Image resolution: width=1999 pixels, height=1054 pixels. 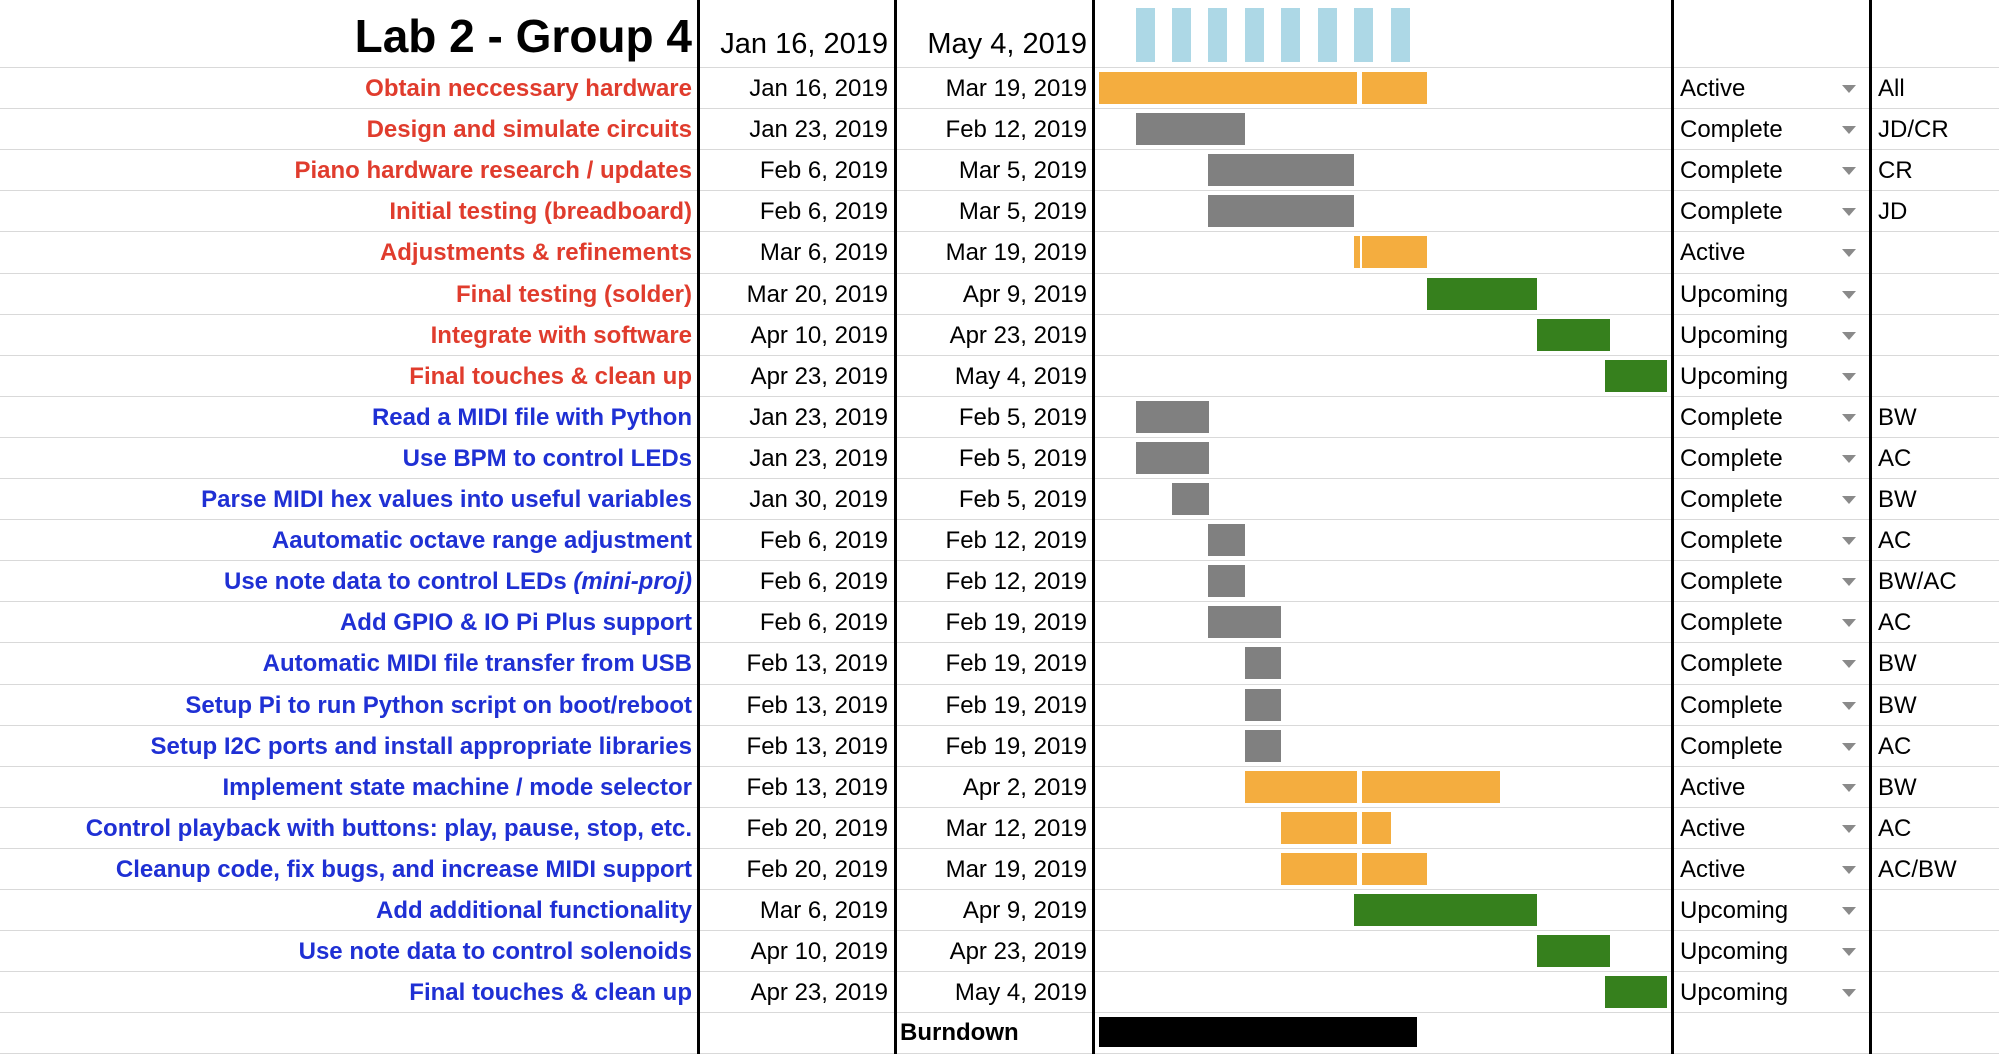 What do you see at coordinates (573, 294) in the screenshot?
I see `task-name-text: Final testing (solder)` at bounding box center [573, 294].